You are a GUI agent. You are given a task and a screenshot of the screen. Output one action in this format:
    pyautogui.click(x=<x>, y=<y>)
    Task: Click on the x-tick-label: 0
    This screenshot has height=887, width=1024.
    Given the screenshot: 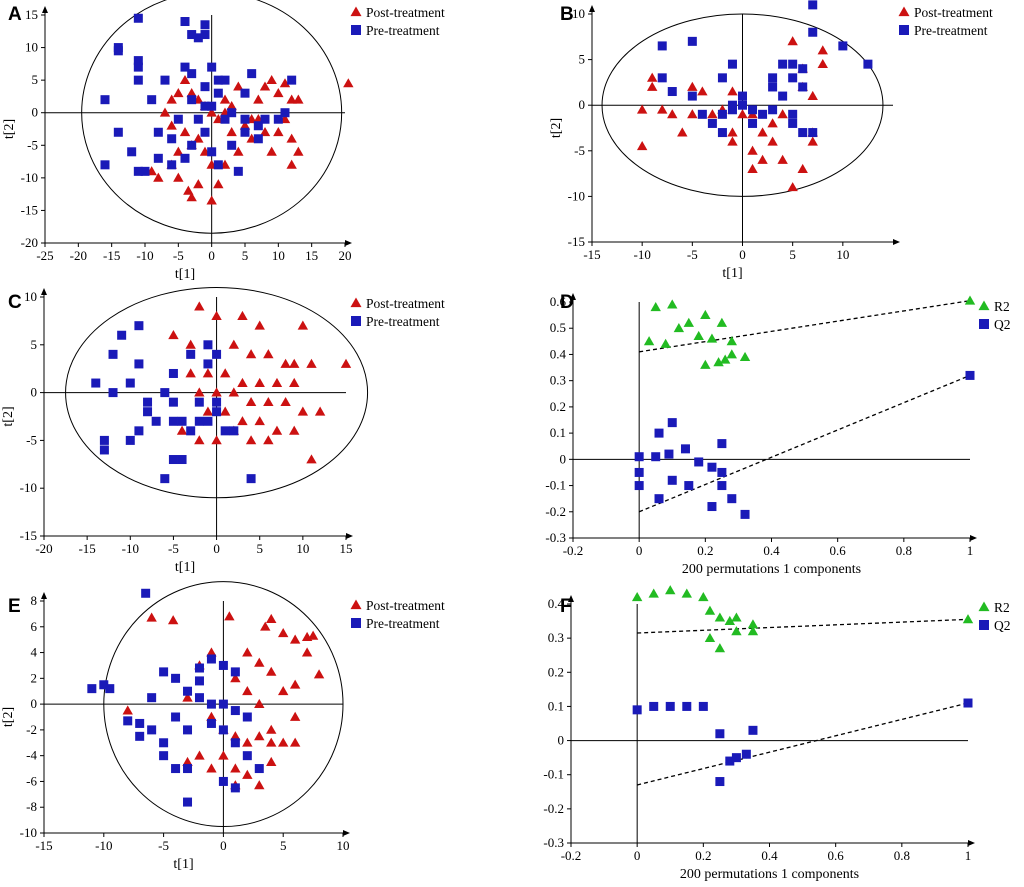 What is the action you would take?
    pyautogui.click(x=211, y=255)
    